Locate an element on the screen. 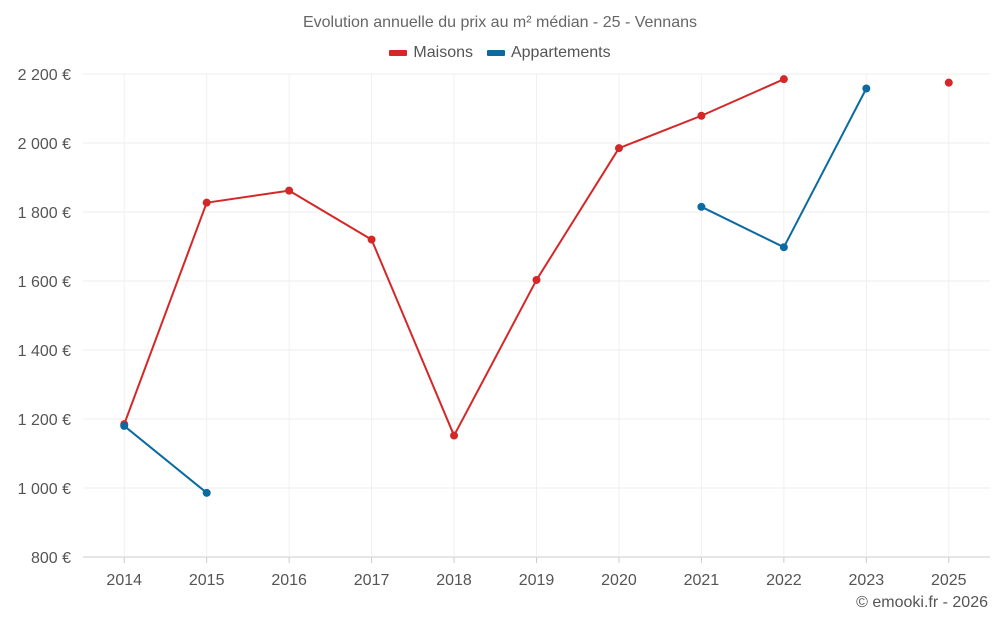  y-tick-label: 2 200 € is located at coordinates (44, 75).